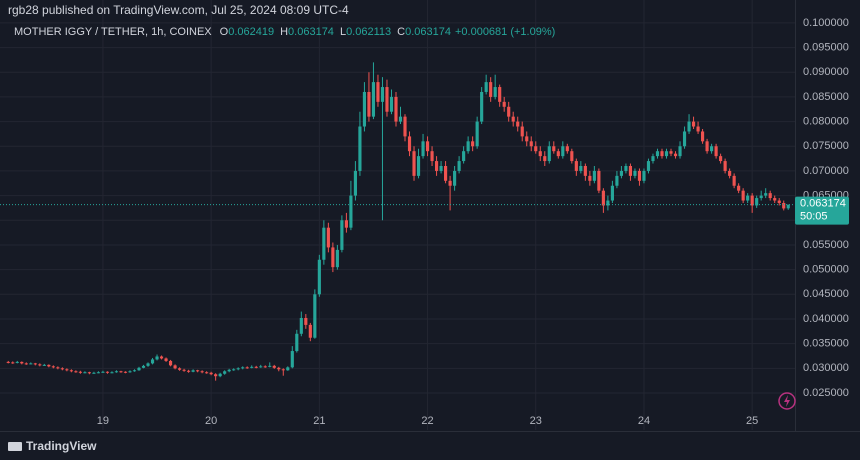 The height and width of the screenshot is (460, 860). Describe the element at coordinates (826, 245) in the screenshot. I see `y-tick-label: 0.055000` at that location.